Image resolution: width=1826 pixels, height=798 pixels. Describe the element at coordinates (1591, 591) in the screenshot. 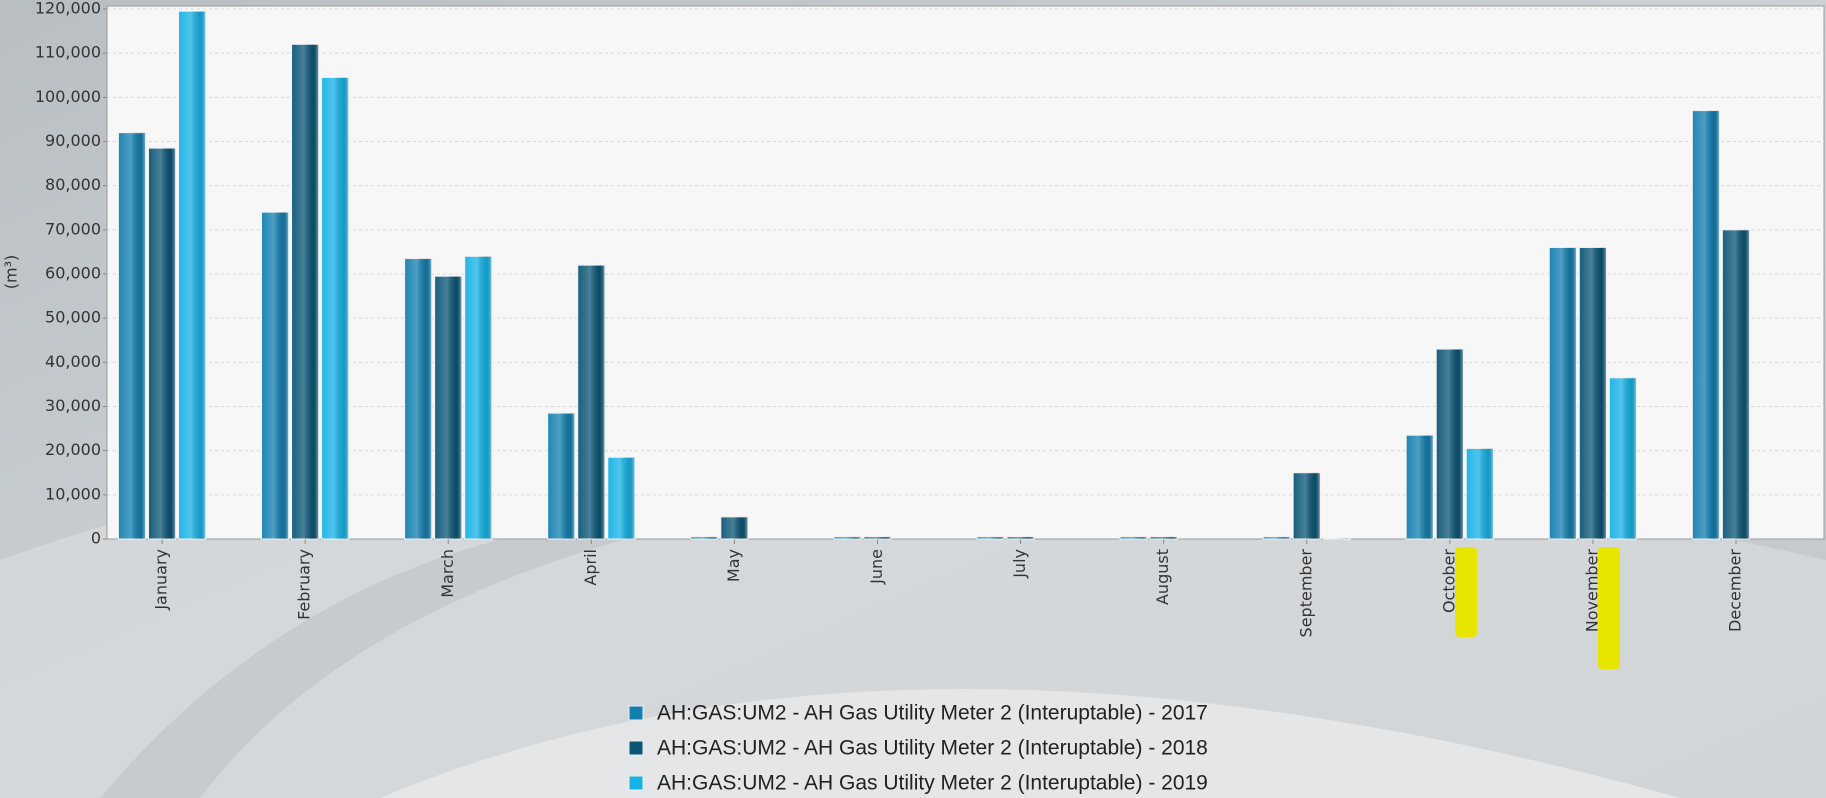

I see `x-tick-label: November` at that location.